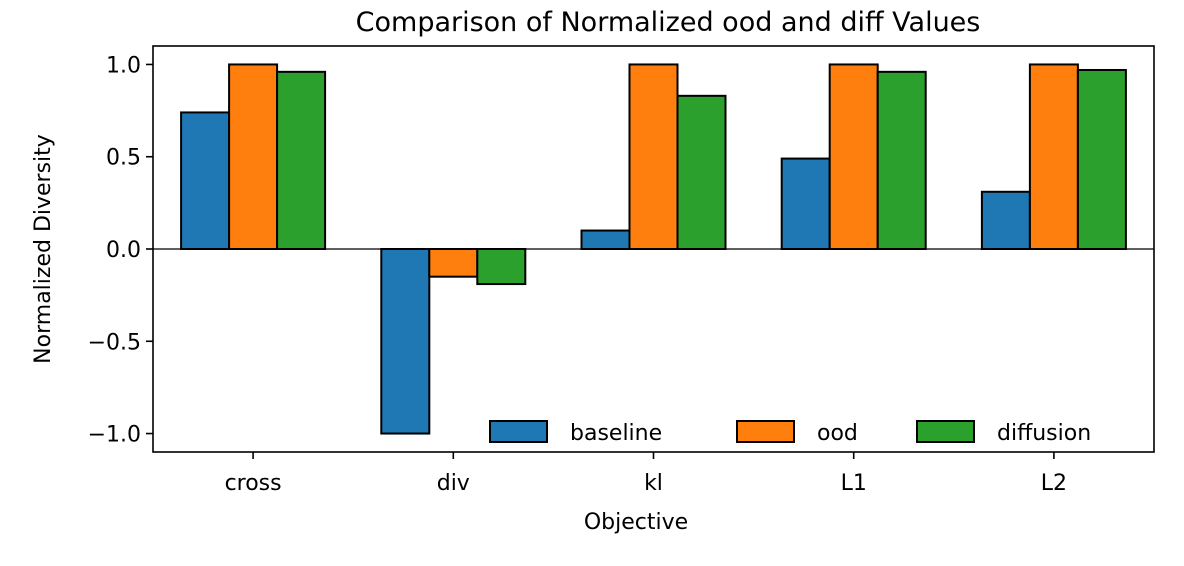  Describe the element at coordinates (1044, 433) in the screenshot. I see `legend-label-diffusion: diffusion` at that location.